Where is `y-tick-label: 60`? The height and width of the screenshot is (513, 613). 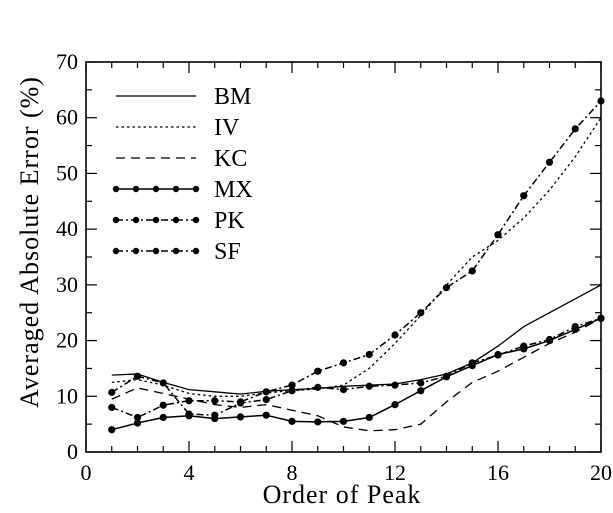 y-tick-label: 60 is located at coordinates (67, 117).